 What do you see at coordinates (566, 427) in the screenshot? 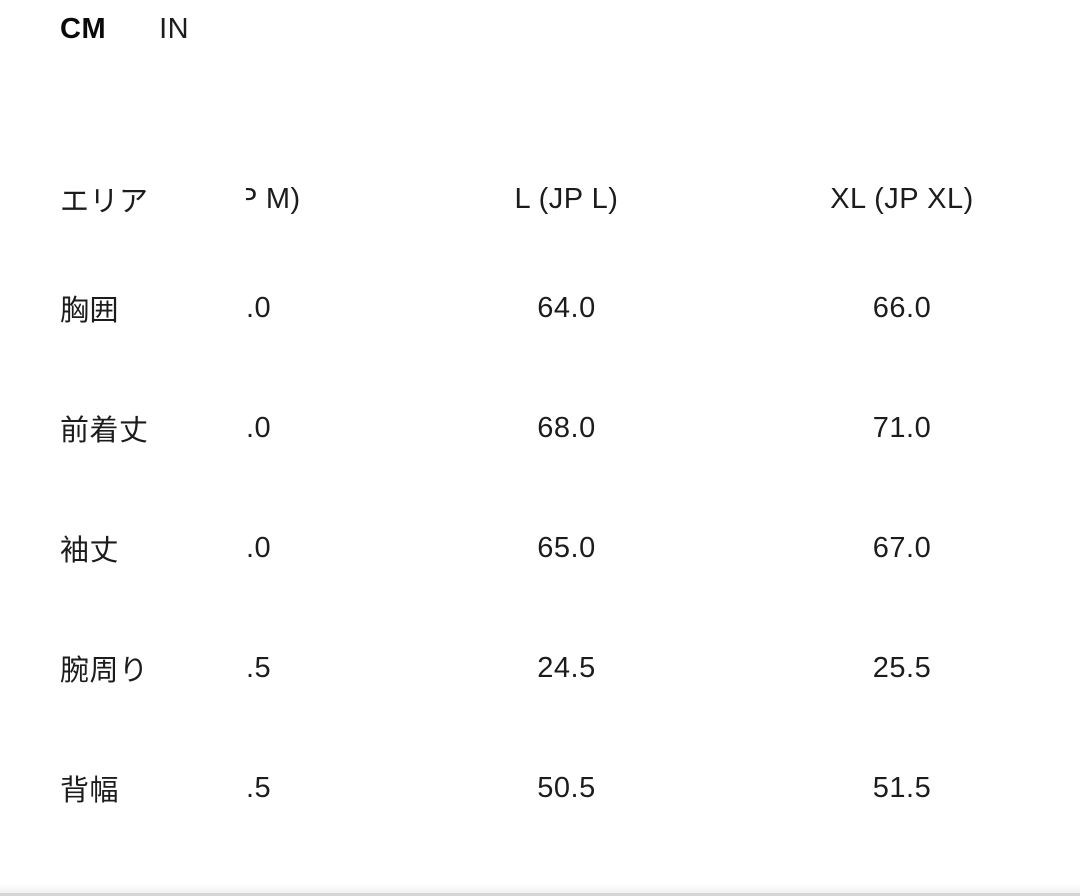
I see `value-front-length-l: 68.0` at bounding box center [566, 427].